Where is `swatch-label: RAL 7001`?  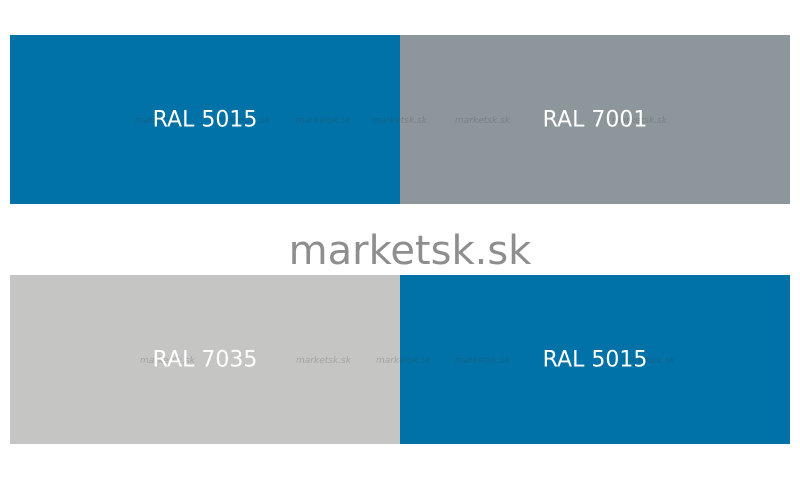
swatch-label: RAL 7001 is located at coordinates (595, 119).